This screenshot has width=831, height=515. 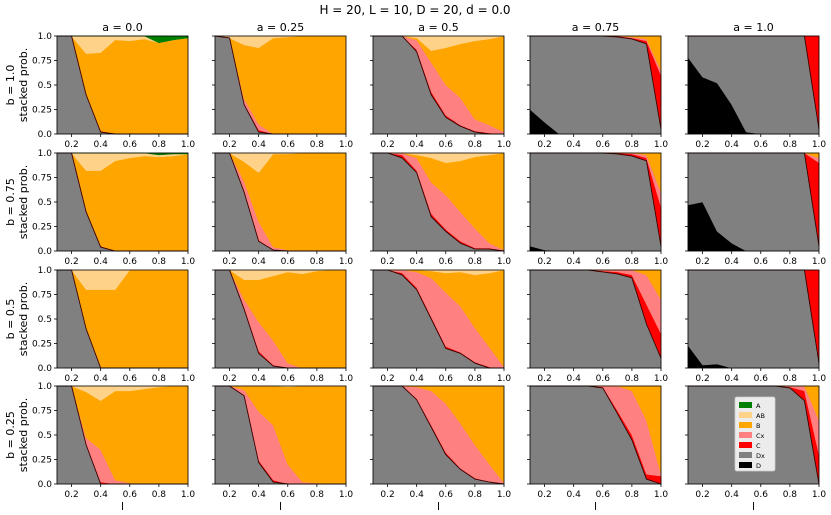 What do you see at coordinates (283, 449) in the screenshot?
I see `panel-4-2: 0.2 0.4 0.6 0.8 1.0 l` at bounding box center [283, 449].